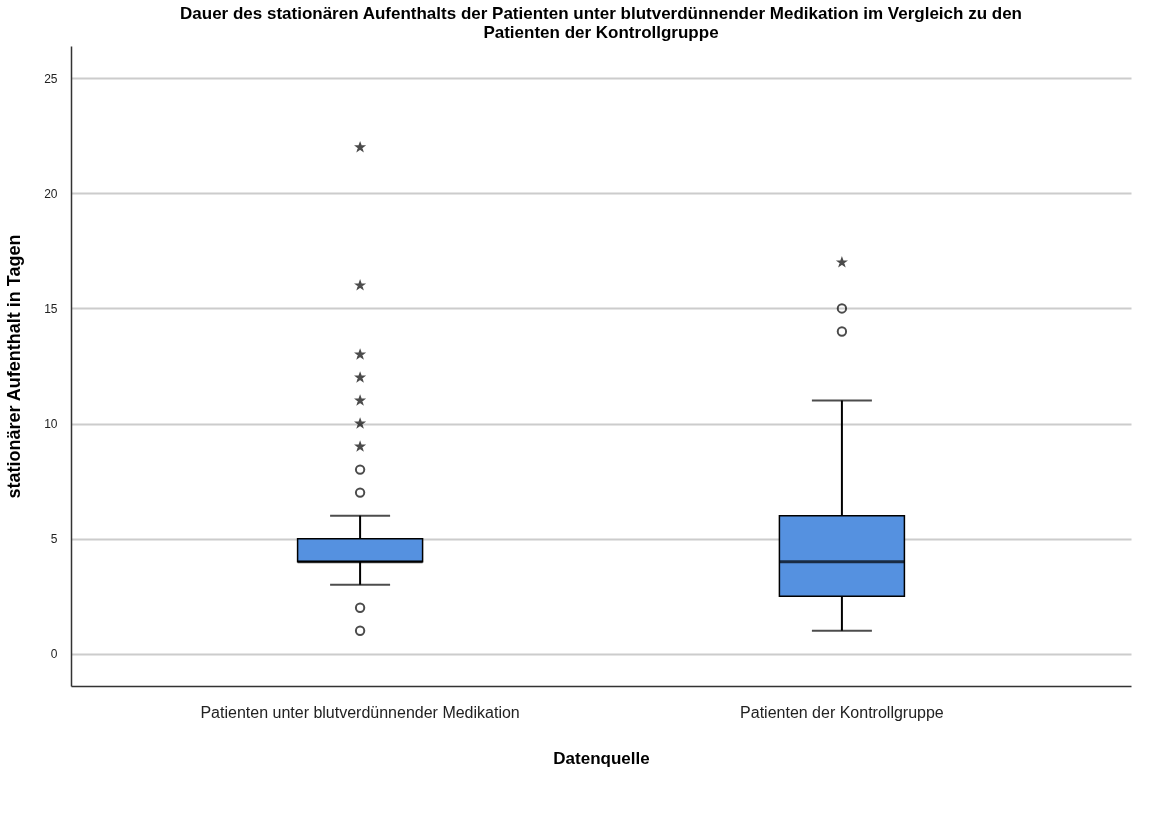  I want to click on y-tick-label: 25, so click(51, 78).